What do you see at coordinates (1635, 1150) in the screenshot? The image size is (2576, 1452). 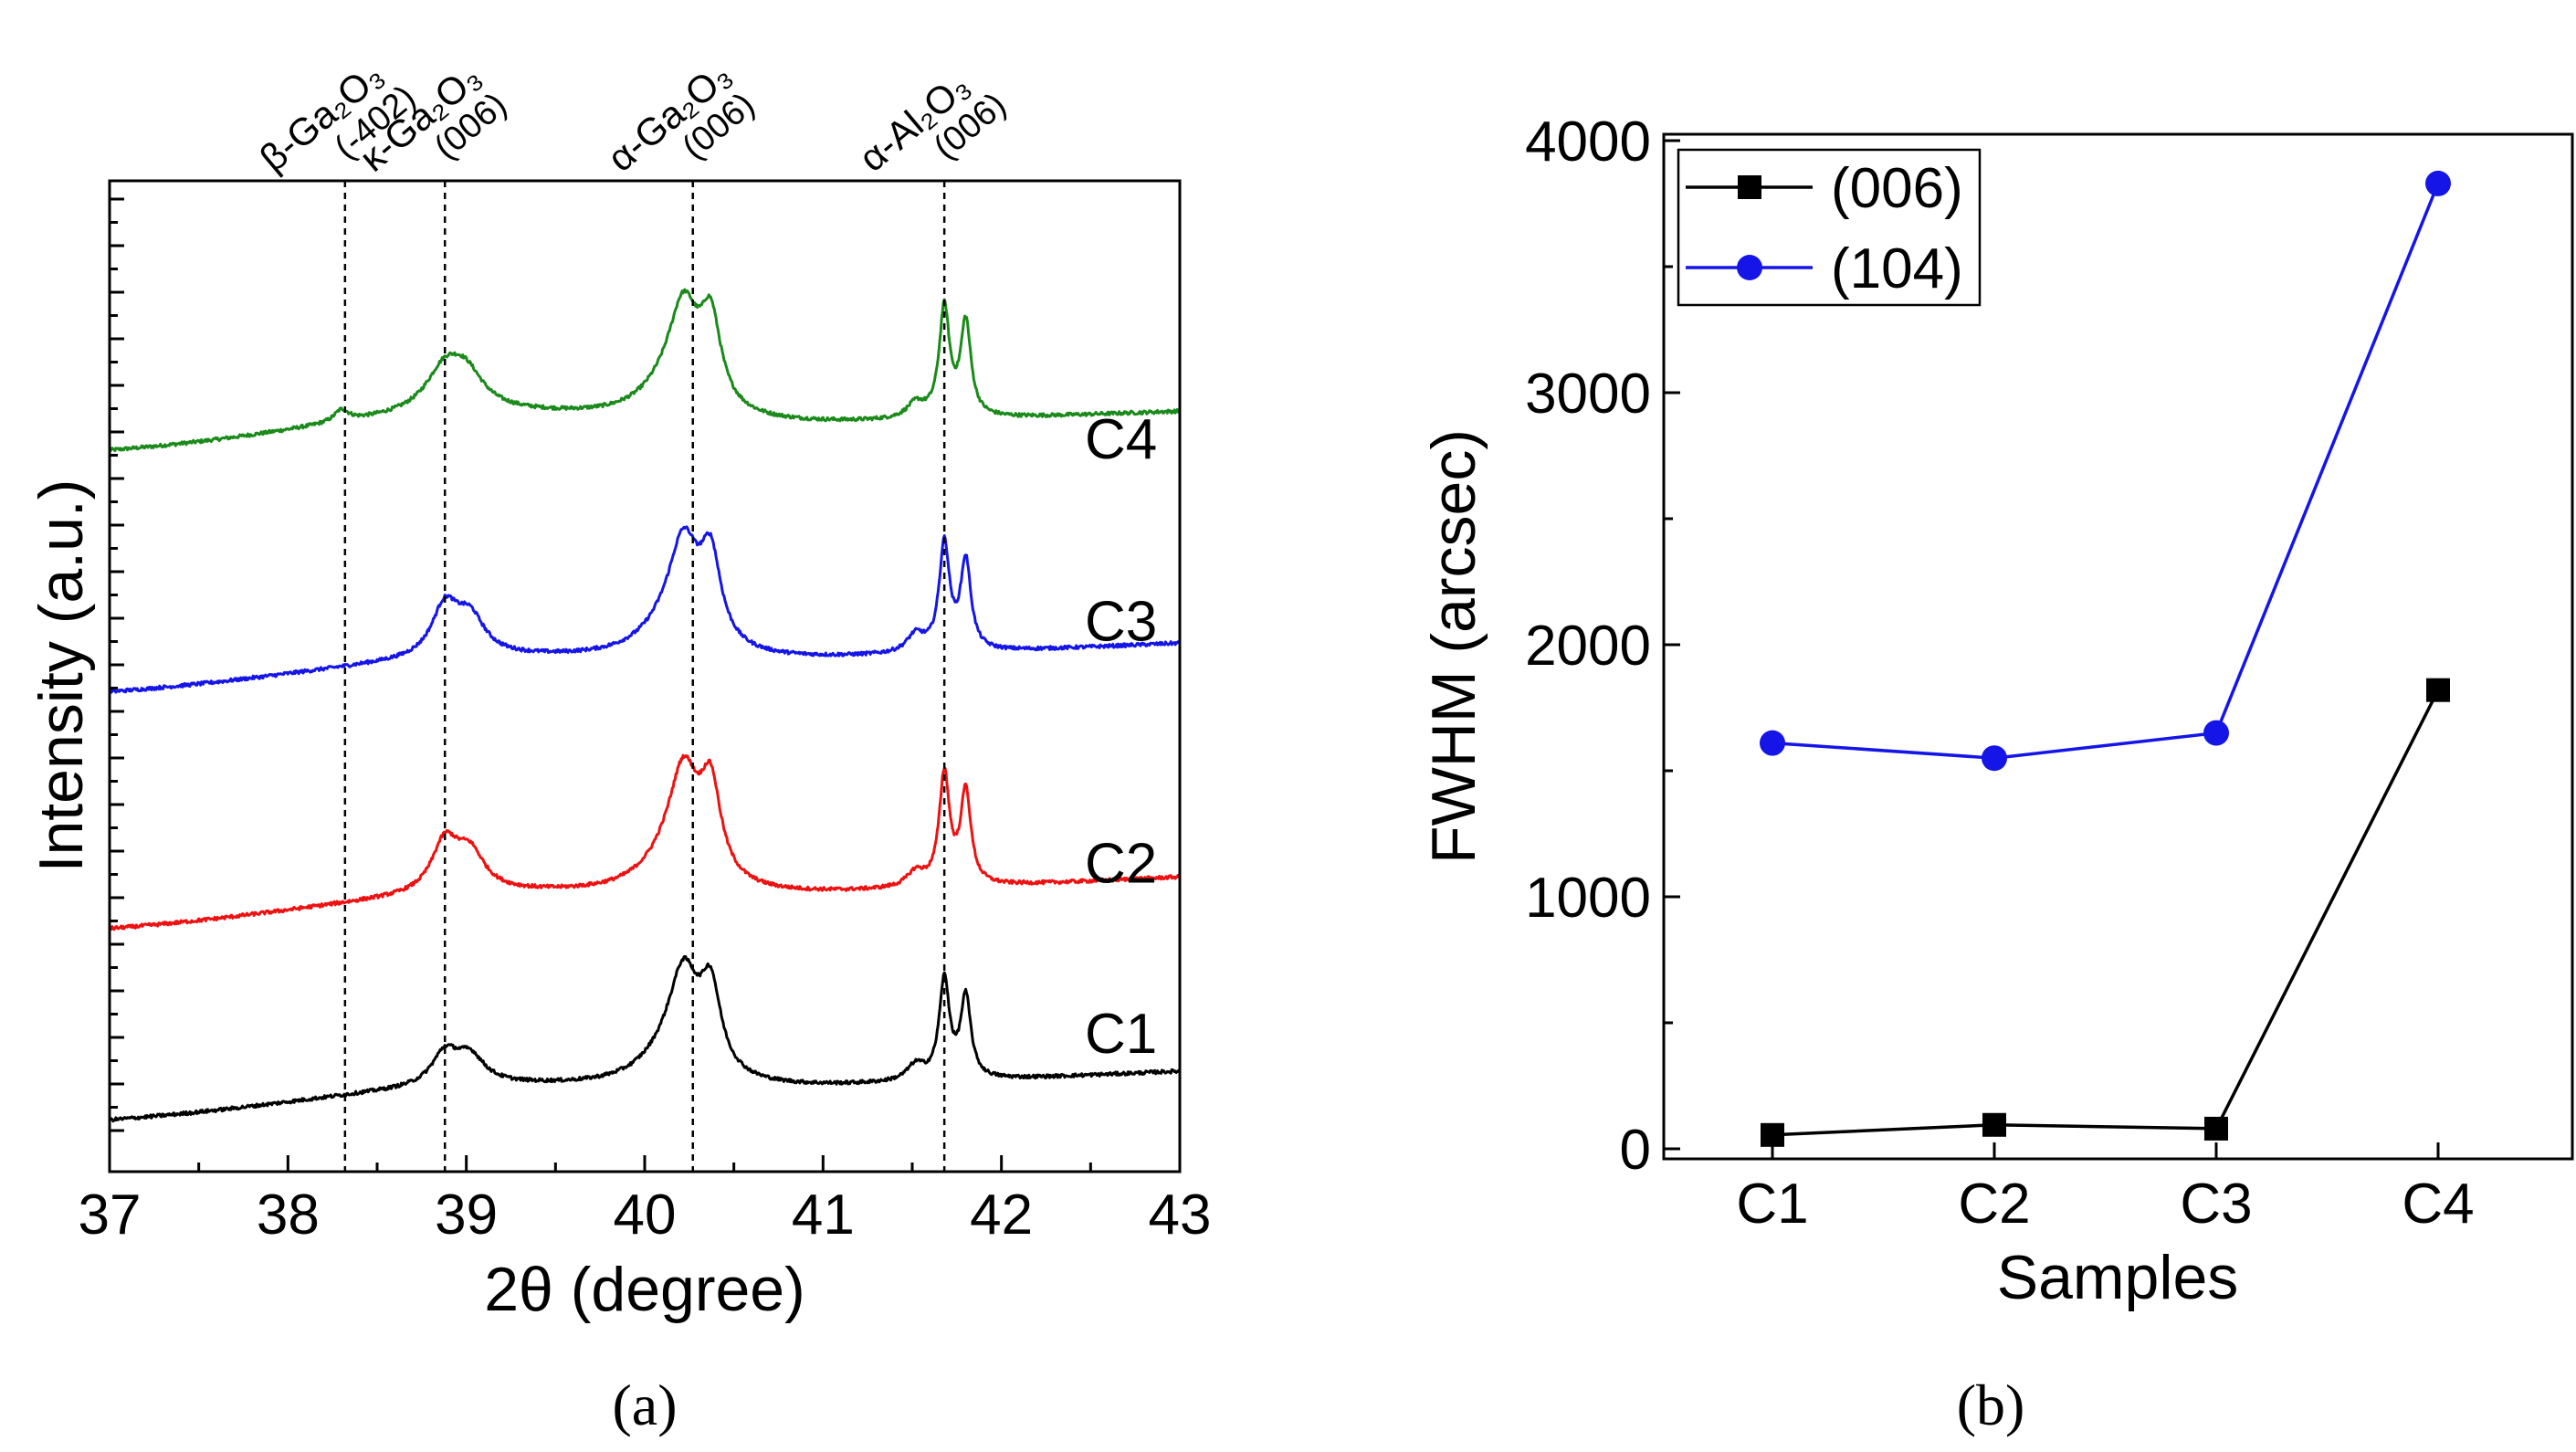 I see `y-tick-label: 0` at bounding box center [1635, 1150].